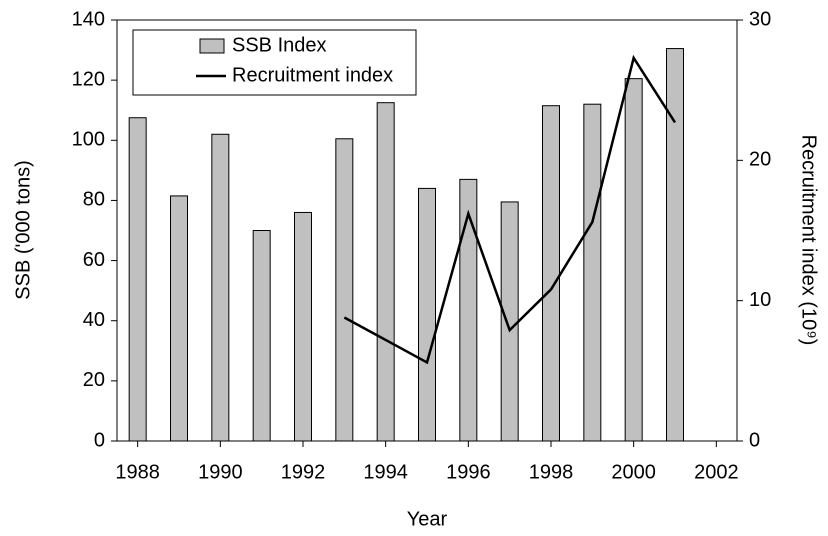 The image size is (828, 536). Describe the element at coordinates (137, 472) in the screenshot. I see `x-tick-label: 1988` at that location.